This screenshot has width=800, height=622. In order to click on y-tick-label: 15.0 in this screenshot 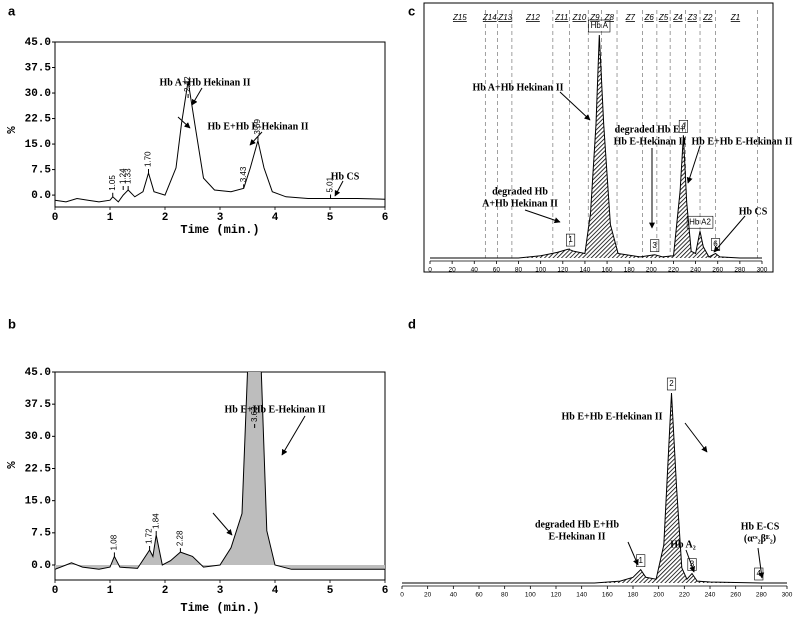, I will do `click(38, 145)`.